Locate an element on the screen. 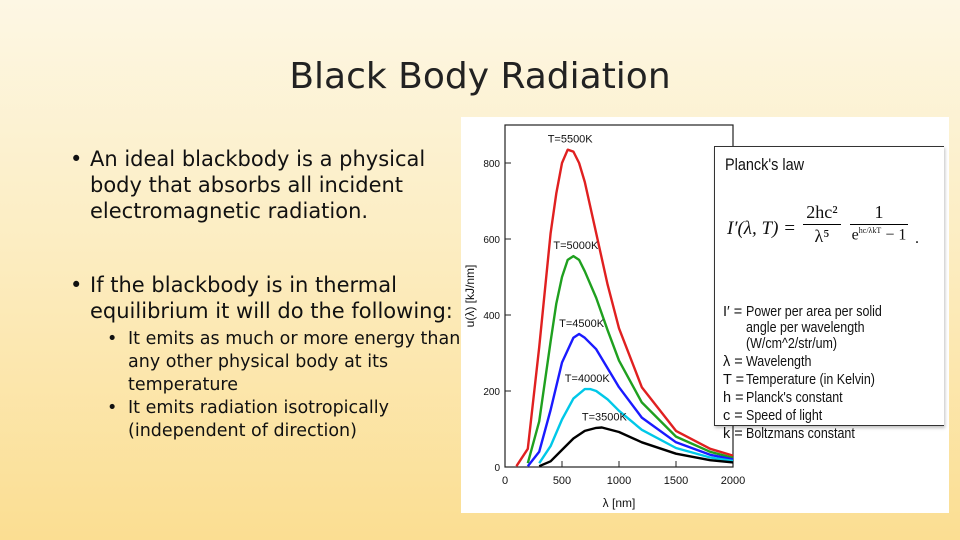  def-text: Speed of light is located at coordinates (784, 416).